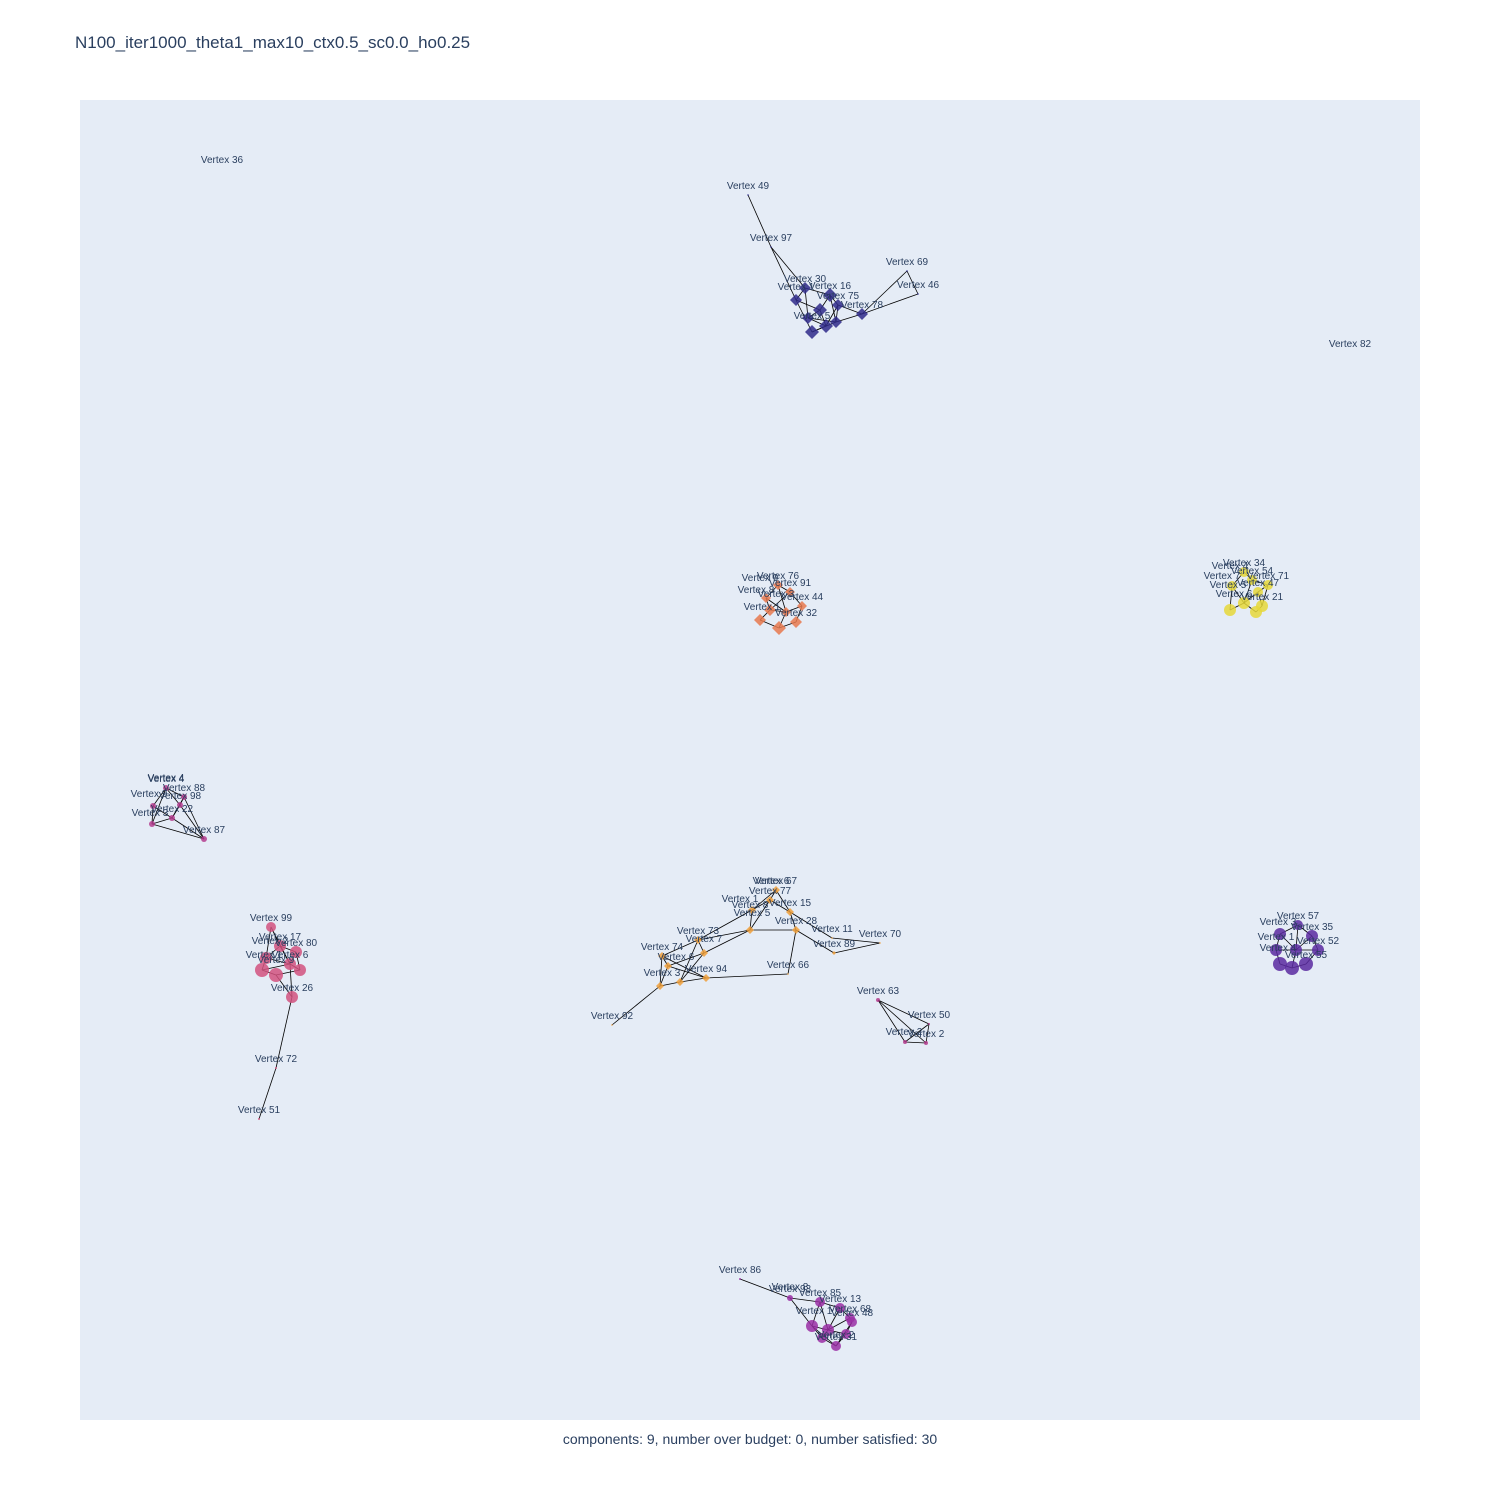 The image size is (1500, 1500). I want to click on vertex-label: Vertex 6, so click(771, 881).